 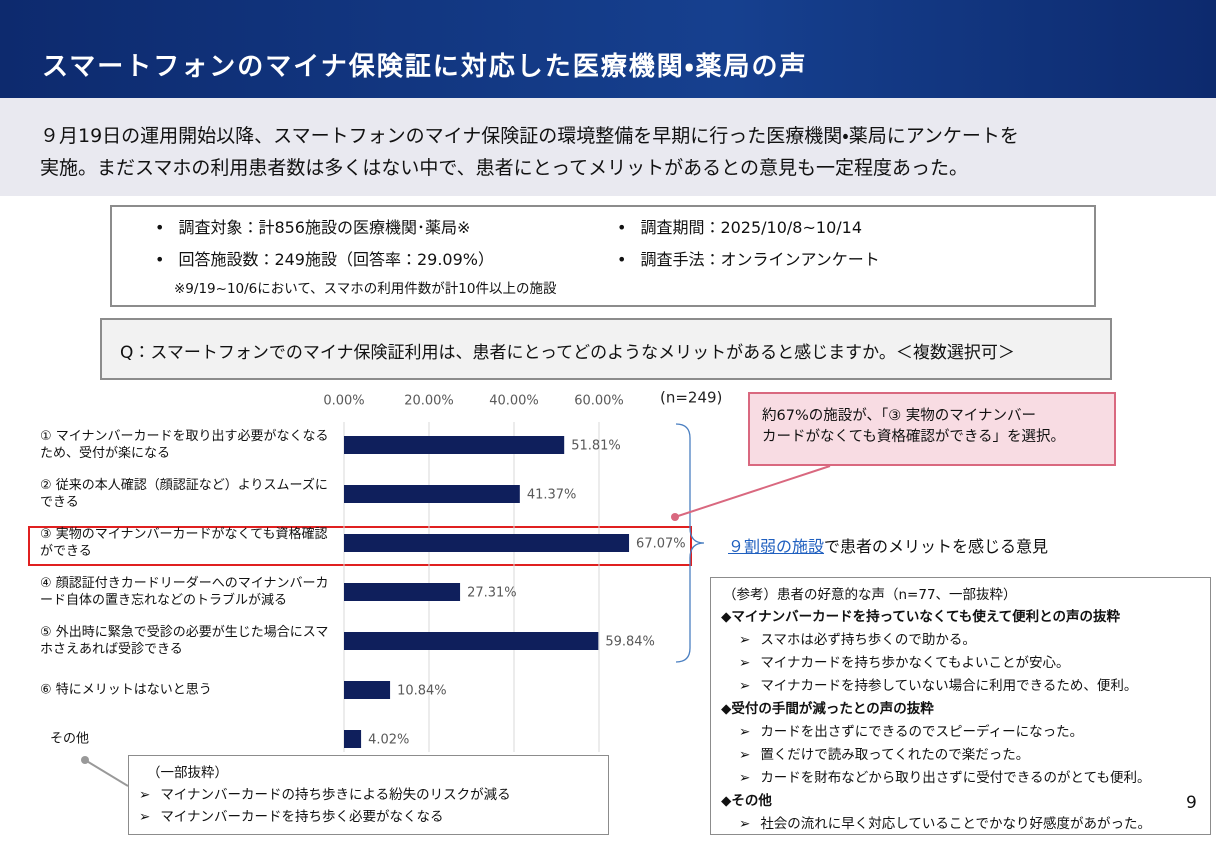 I want to click on value-label: 4.02%, so click(x=388, y=740).